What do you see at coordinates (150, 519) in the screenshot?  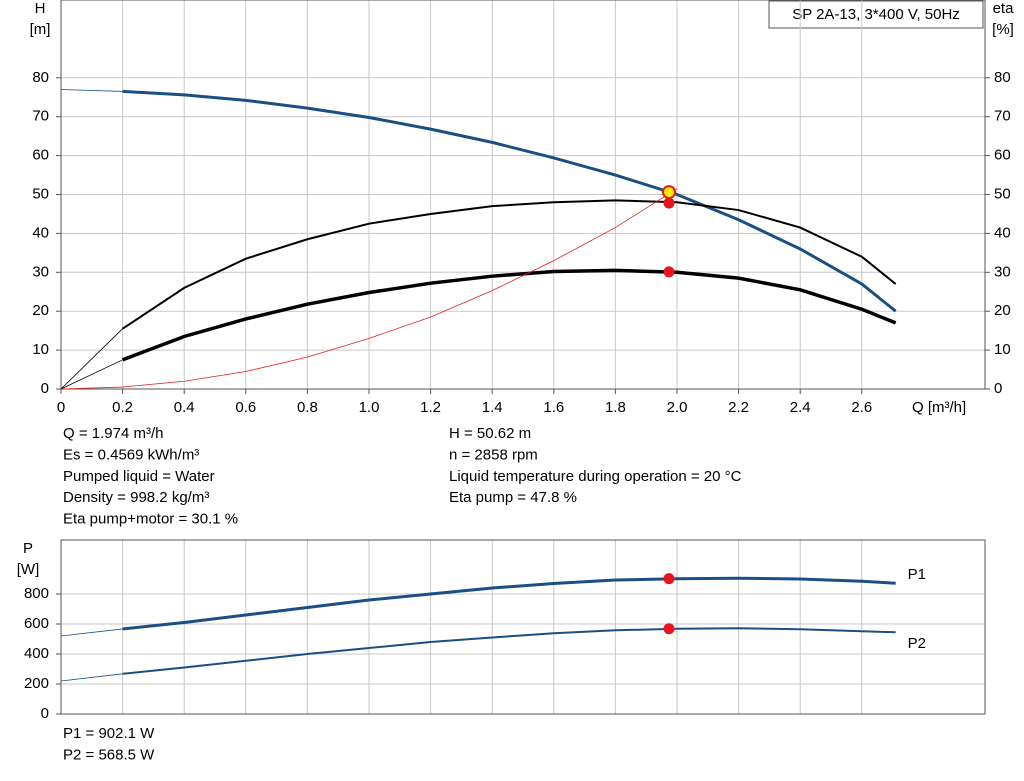 I see `info-text: Eta pump+motor = 30.1 %` at bounding box center [150, 519].